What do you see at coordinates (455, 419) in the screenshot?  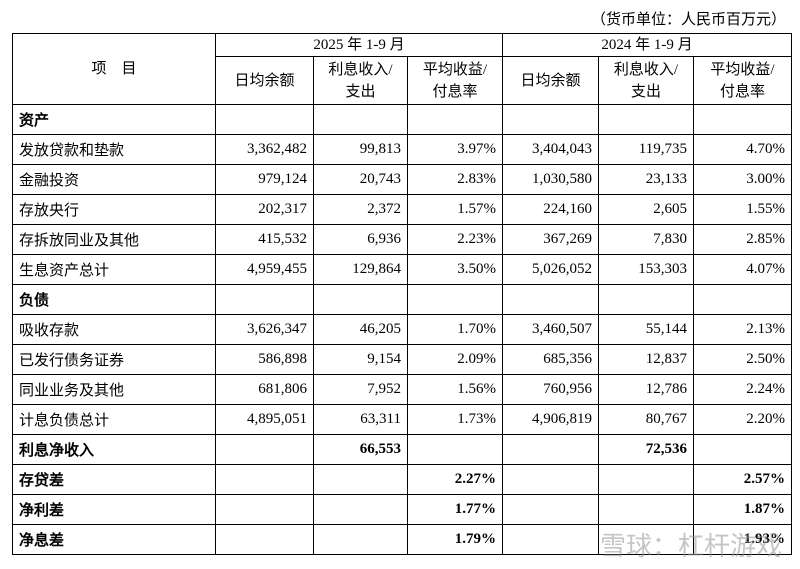 I see `cell: 1.73%` at bounding box center [455, 419].